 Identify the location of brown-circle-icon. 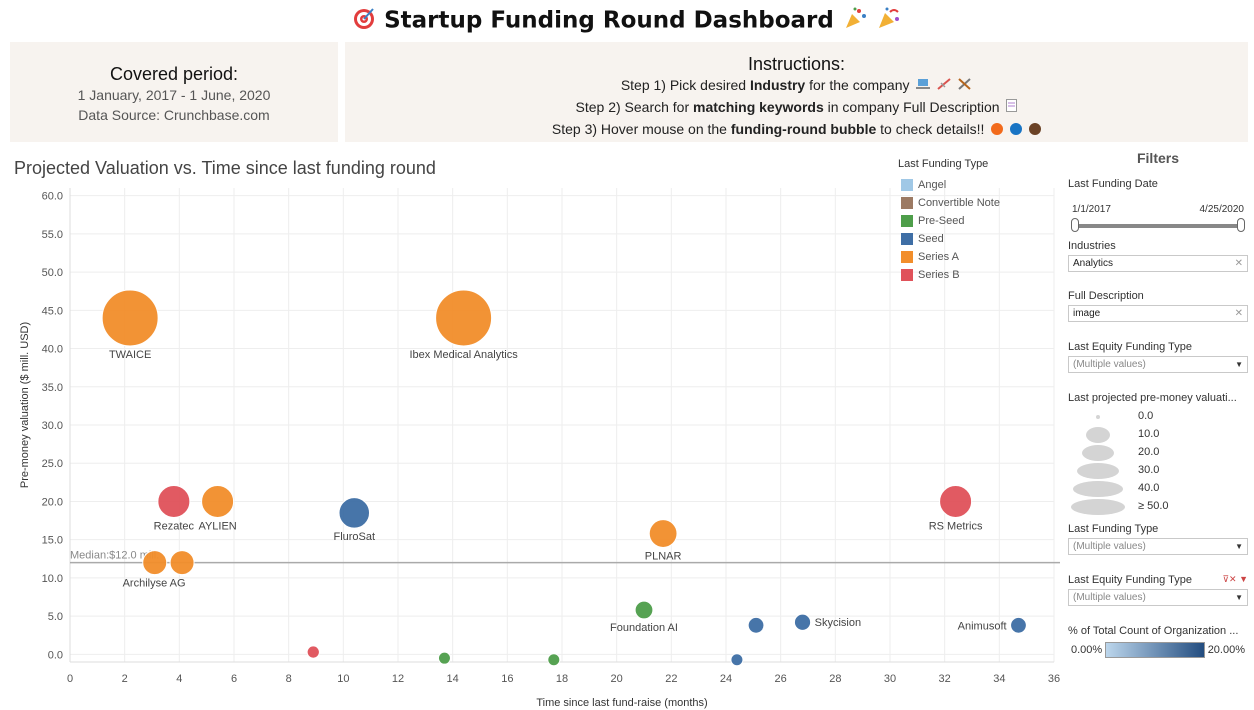
(1035, 129).